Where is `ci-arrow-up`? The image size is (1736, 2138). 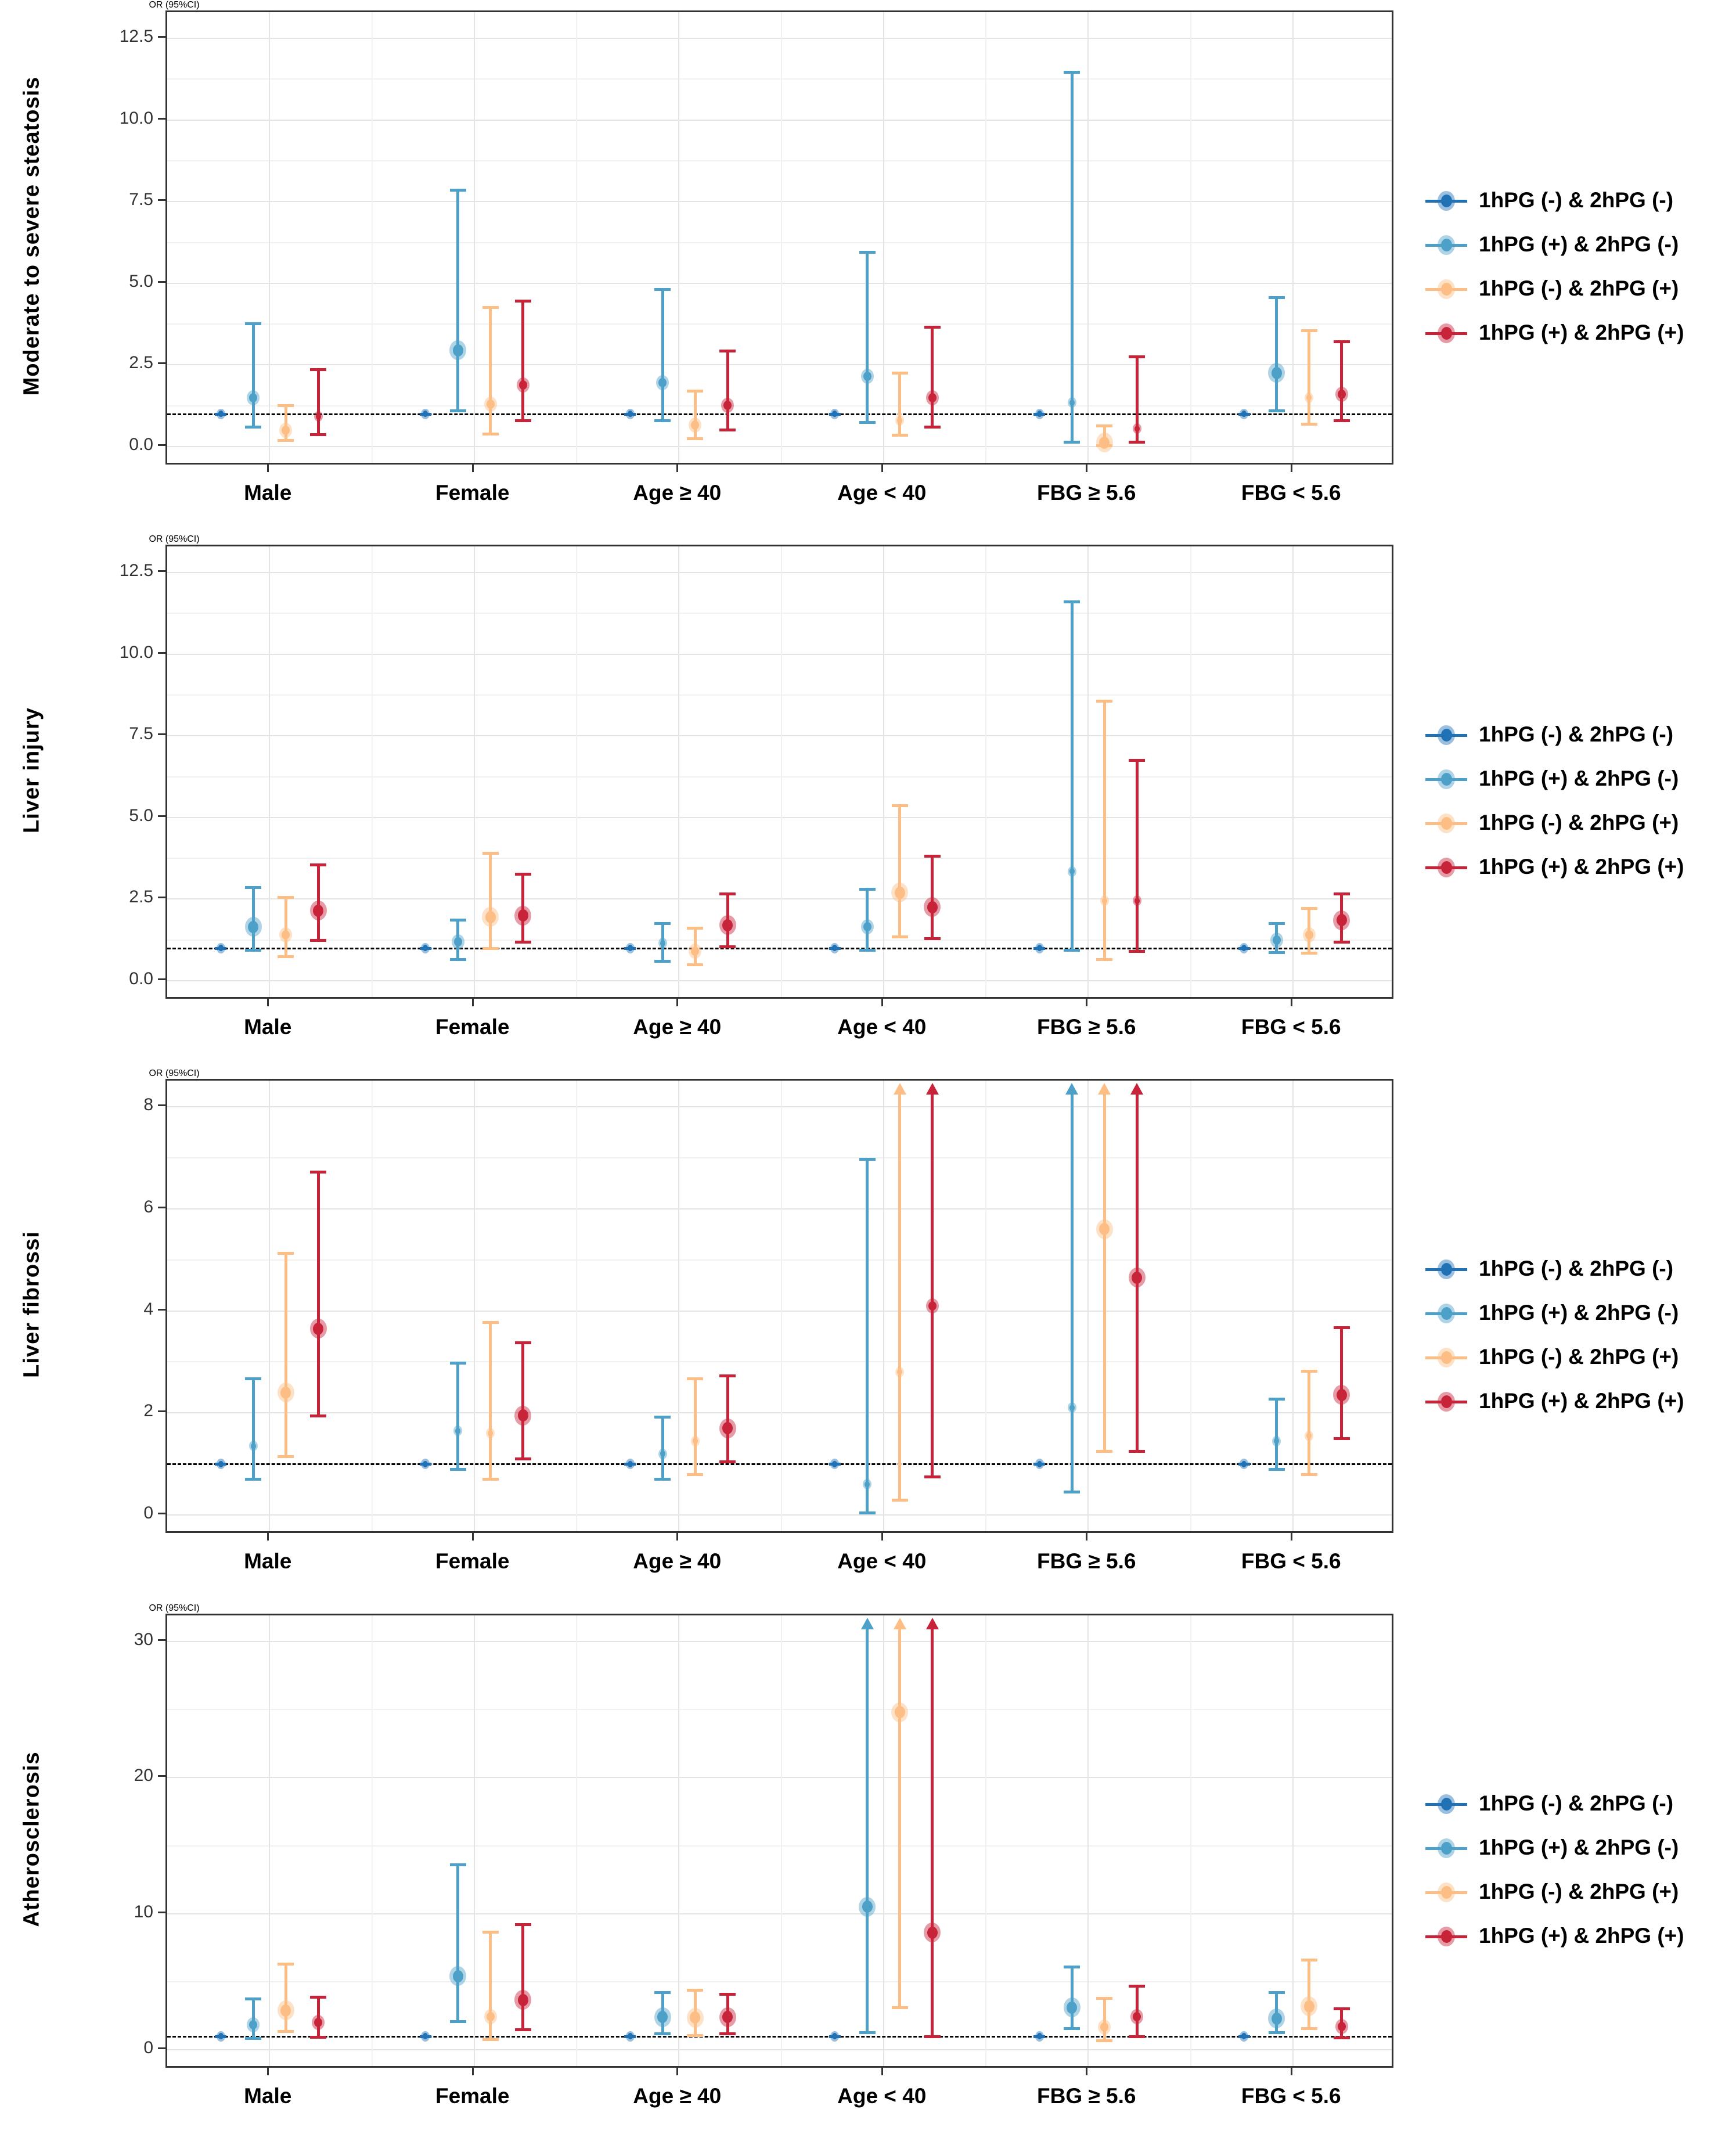 ci-arrow-up is located at coordinates (899, 1089).